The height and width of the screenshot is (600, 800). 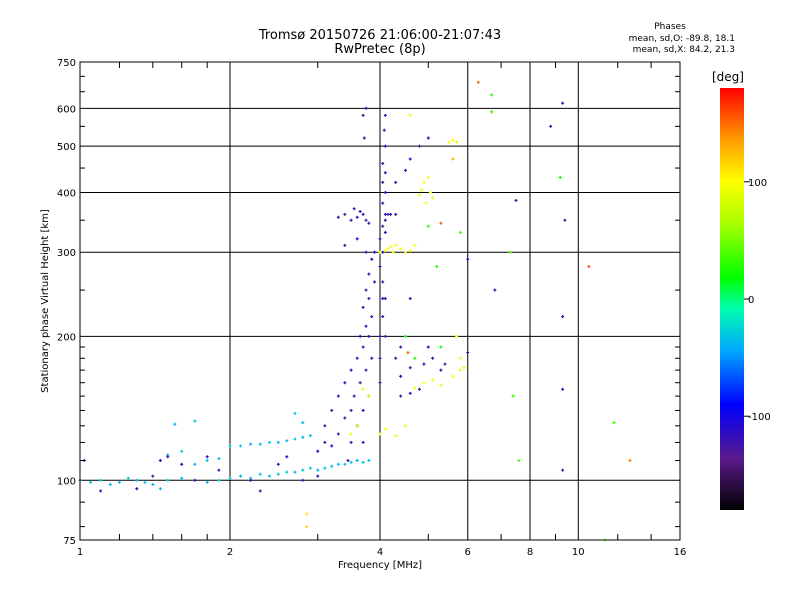 I want to click on colorbar, so click(x=732, y=299).